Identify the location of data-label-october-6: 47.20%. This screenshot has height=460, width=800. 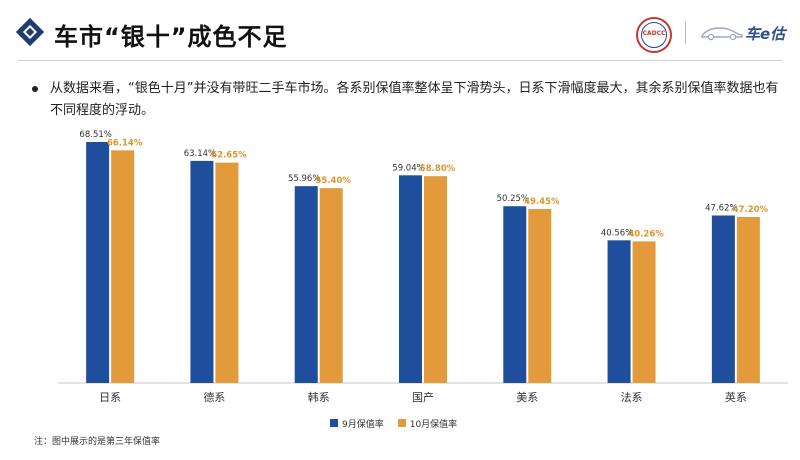
(751, 210).